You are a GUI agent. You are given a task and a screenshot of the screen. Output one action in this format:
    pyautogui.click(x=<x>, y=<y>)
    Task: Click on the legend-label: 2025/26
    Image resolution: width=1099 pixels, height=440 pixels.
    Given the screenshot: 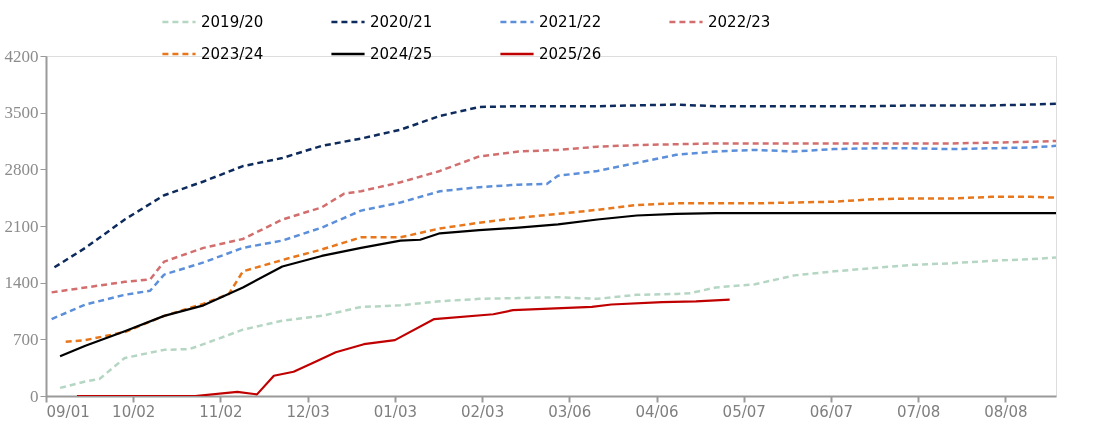 What is the action you would take?
    pyautogui.click(x=570, y=54)
    